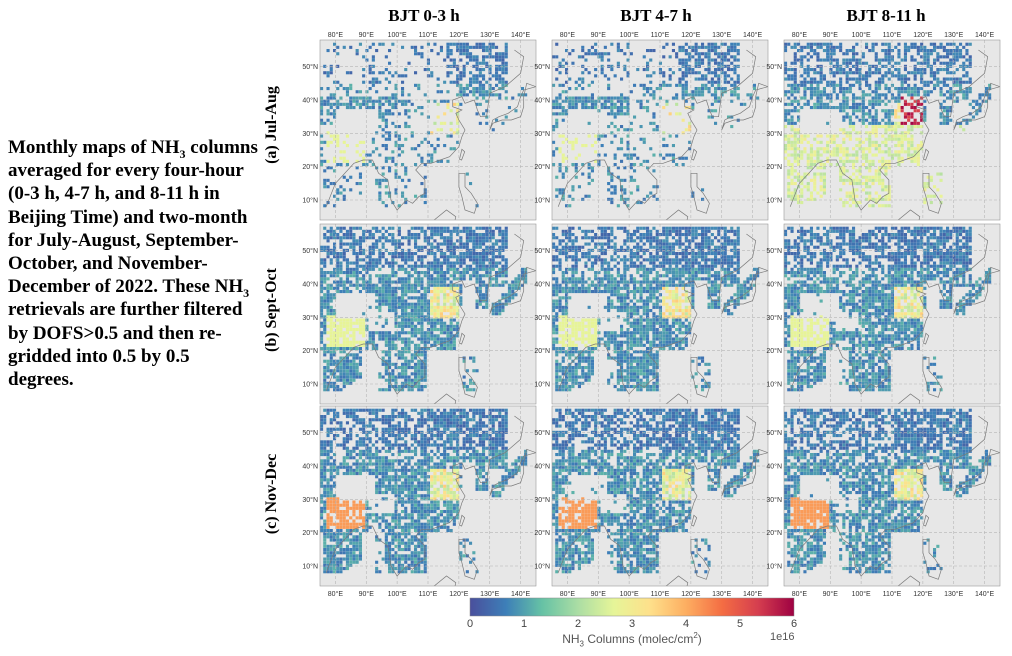 The image size is (1012, 656). What do you see at coordinates (424, 15) in the screenshot?
I see `column-title-0-3h: BJT 0-3 h` at bounding box center [424, 15].